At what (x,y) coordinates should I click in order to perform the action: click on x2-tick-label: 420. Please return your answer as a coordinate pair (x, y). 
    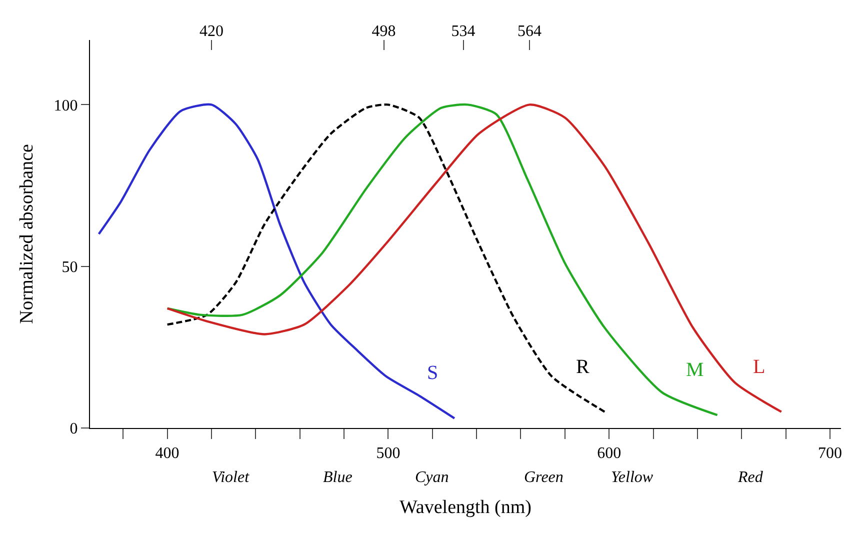
    Looking at the image, I should click on (211, 31).